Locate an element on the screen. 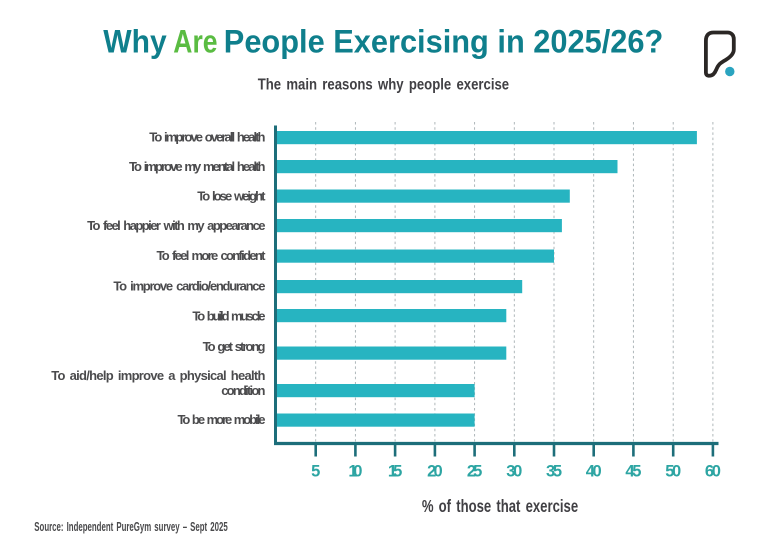 The image size is (768, 543). svg-text: To build muscle is located at coordinates (228, 316).